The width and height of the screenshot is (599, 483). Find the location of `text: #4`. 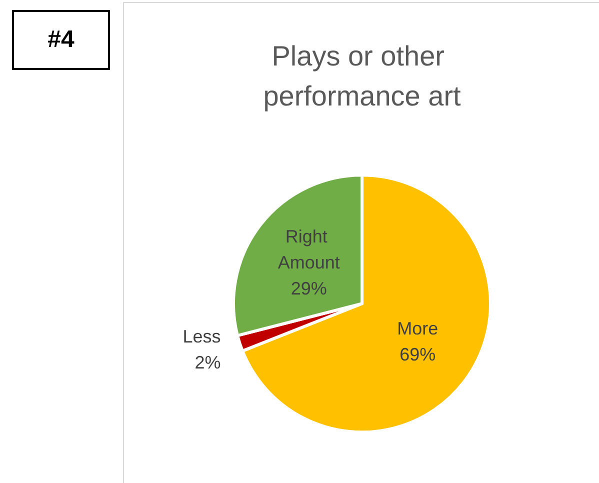

text: #4 is located at coordinates (61, 40).